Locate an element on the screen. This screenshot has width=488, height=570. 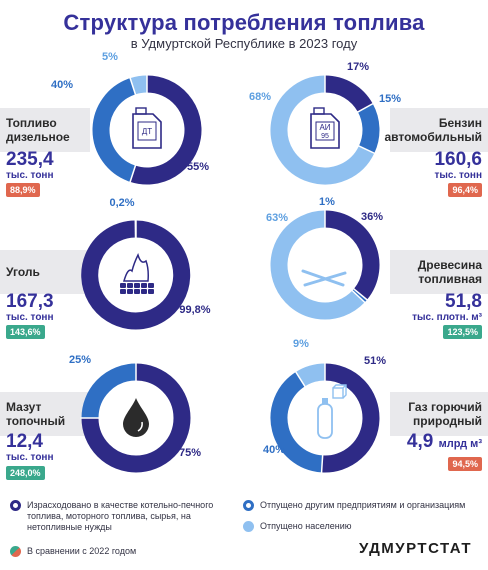
fuel-value-gas: 4,9 млрд м³ is located at coordinates (444, 443).